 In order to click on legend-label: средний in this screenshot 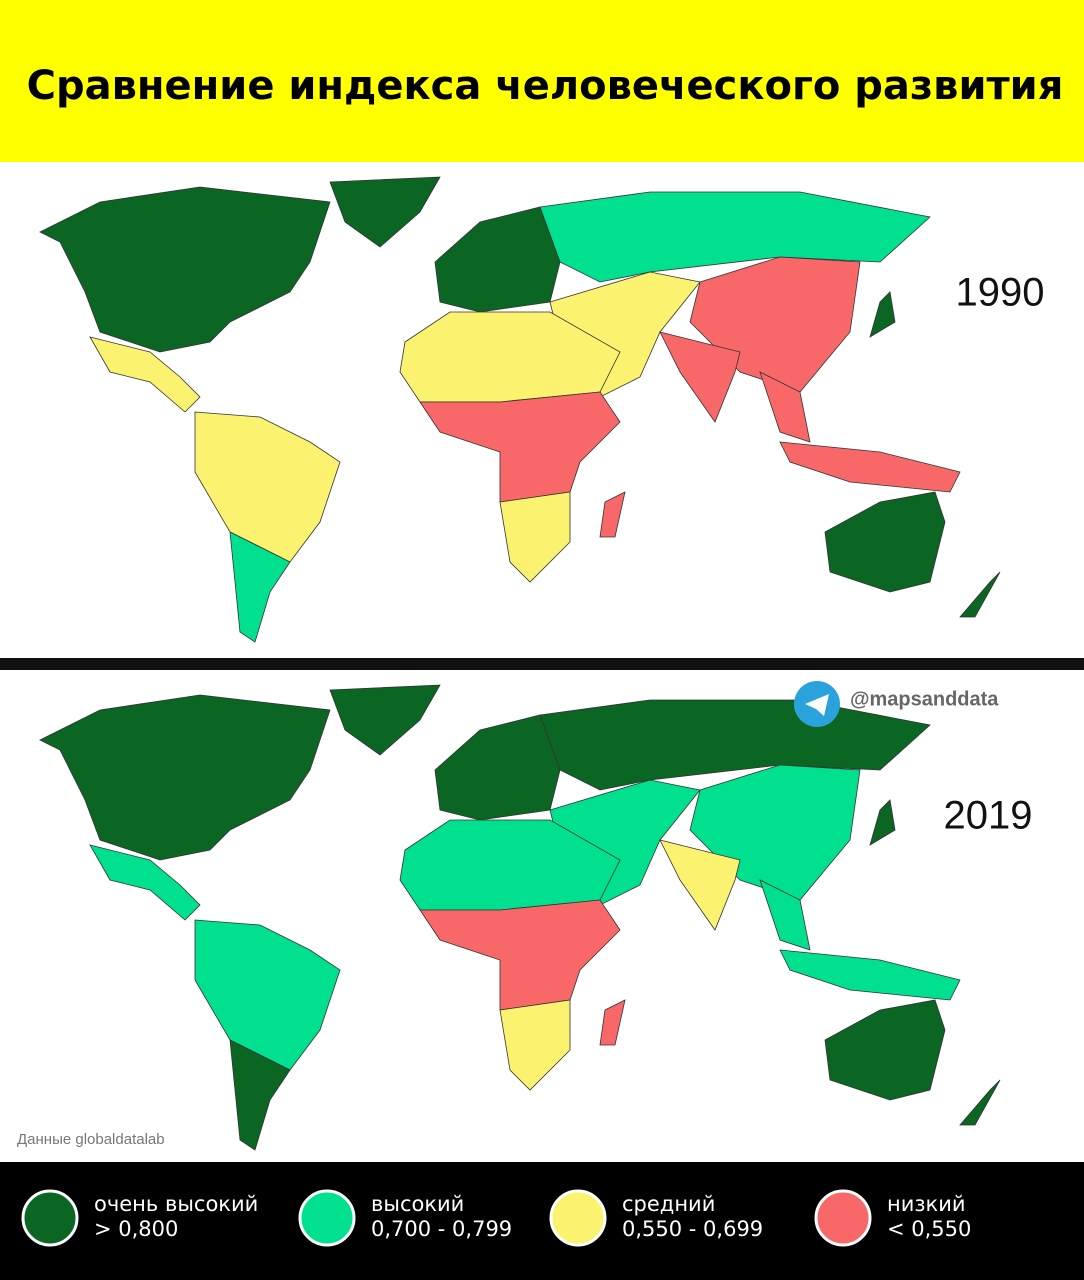, I will do `click(668, 1204)`.